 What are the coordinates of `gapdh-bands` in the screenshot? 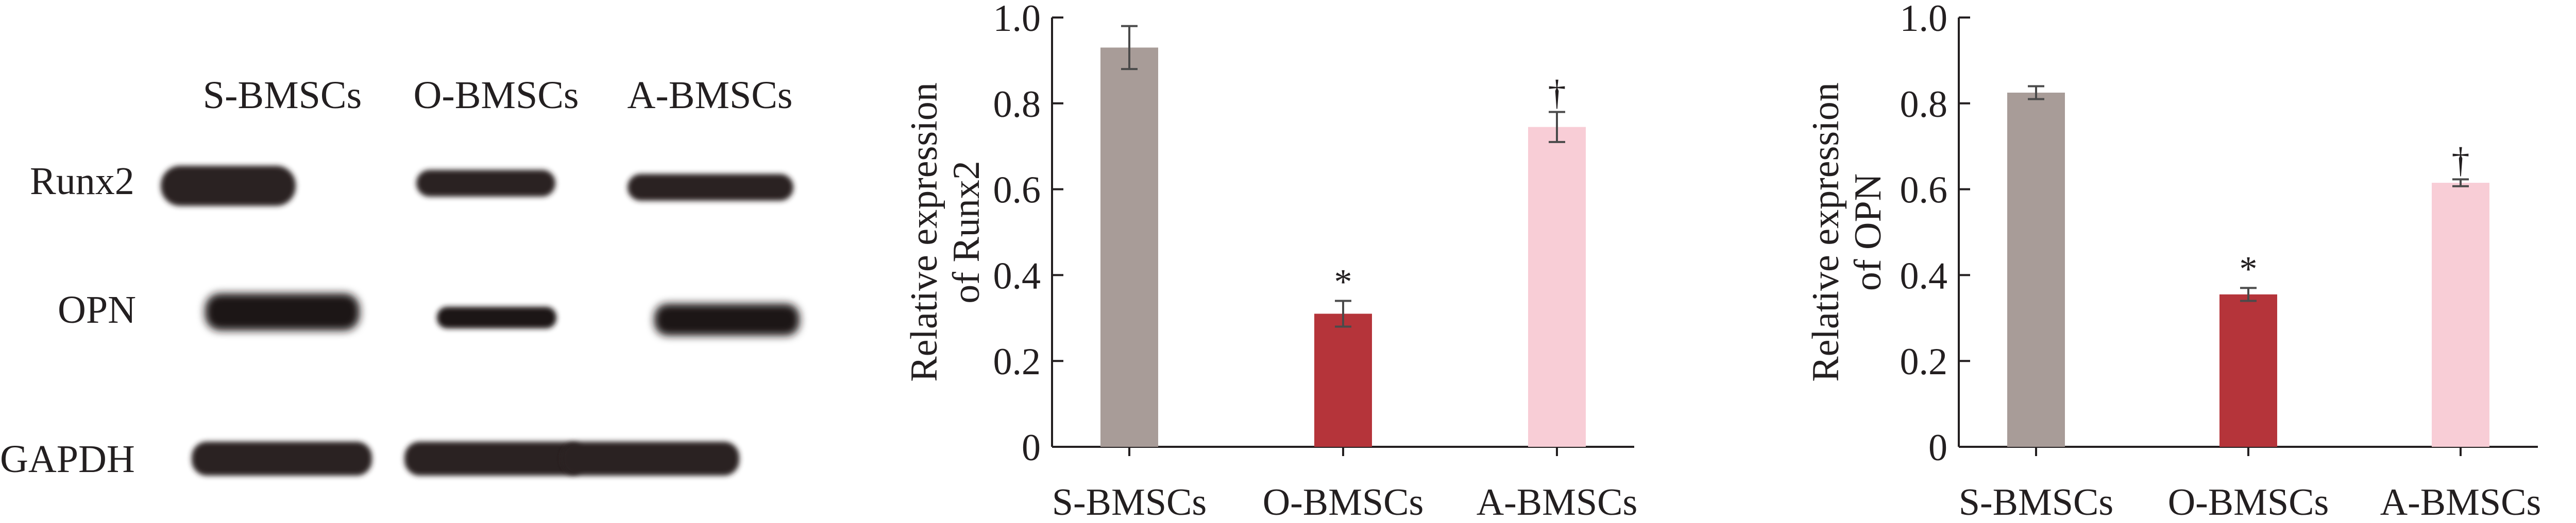 It's located at (465, 459).